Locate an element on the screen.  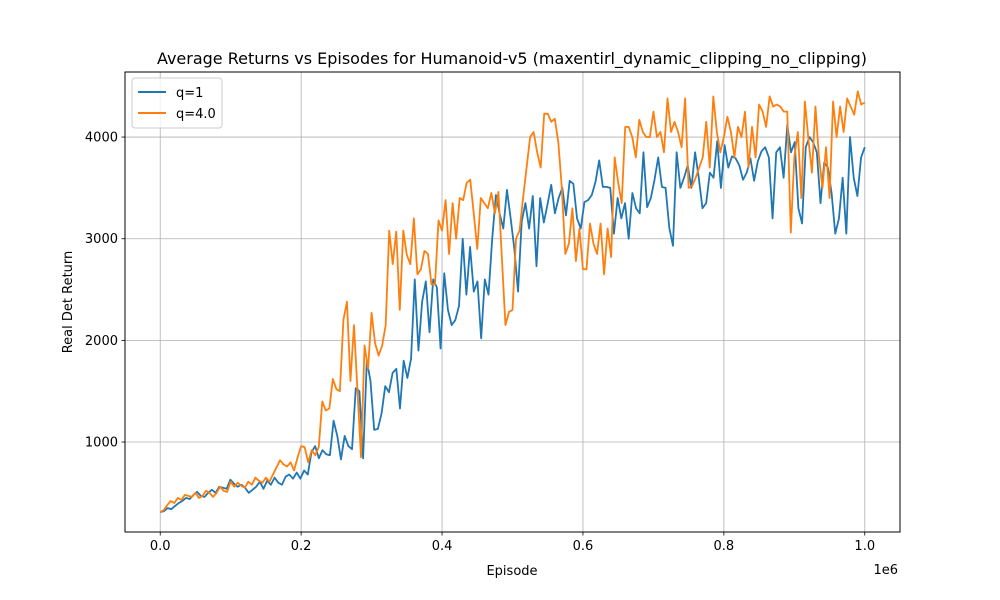
y-tick-label: 2000 is located at coordinates (101, 341).